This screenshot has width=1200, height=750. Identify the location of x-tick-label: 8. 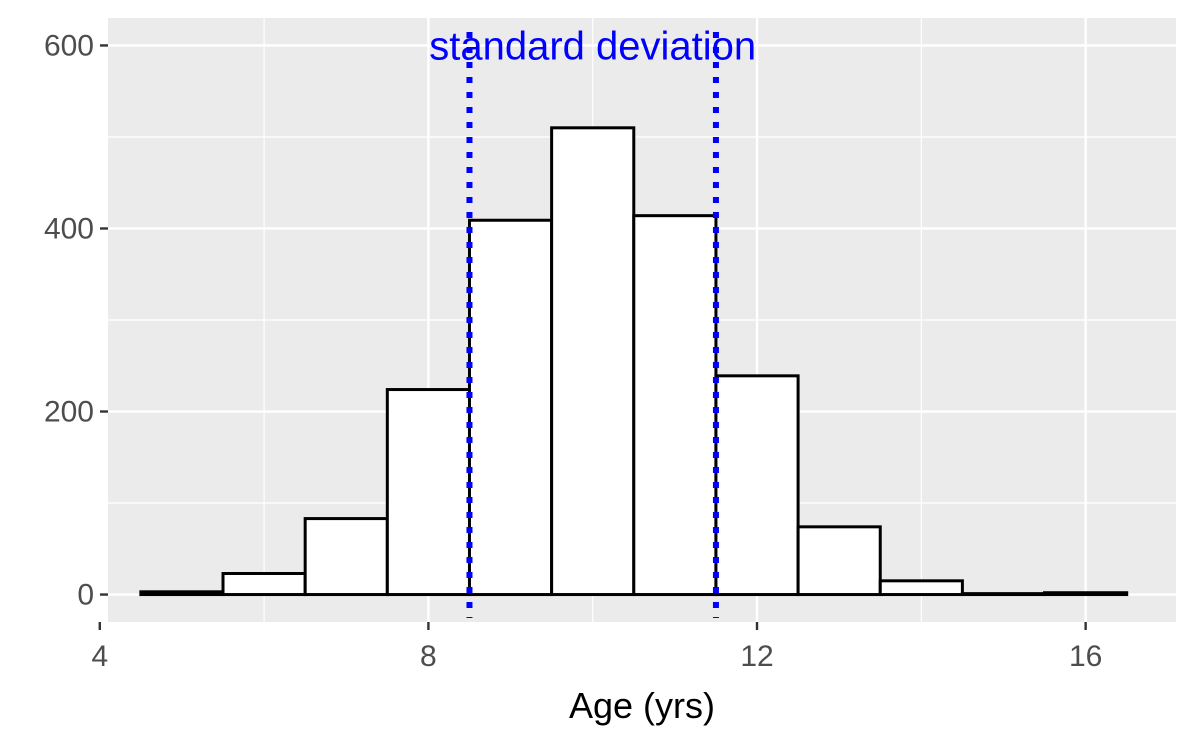
(428, 656).